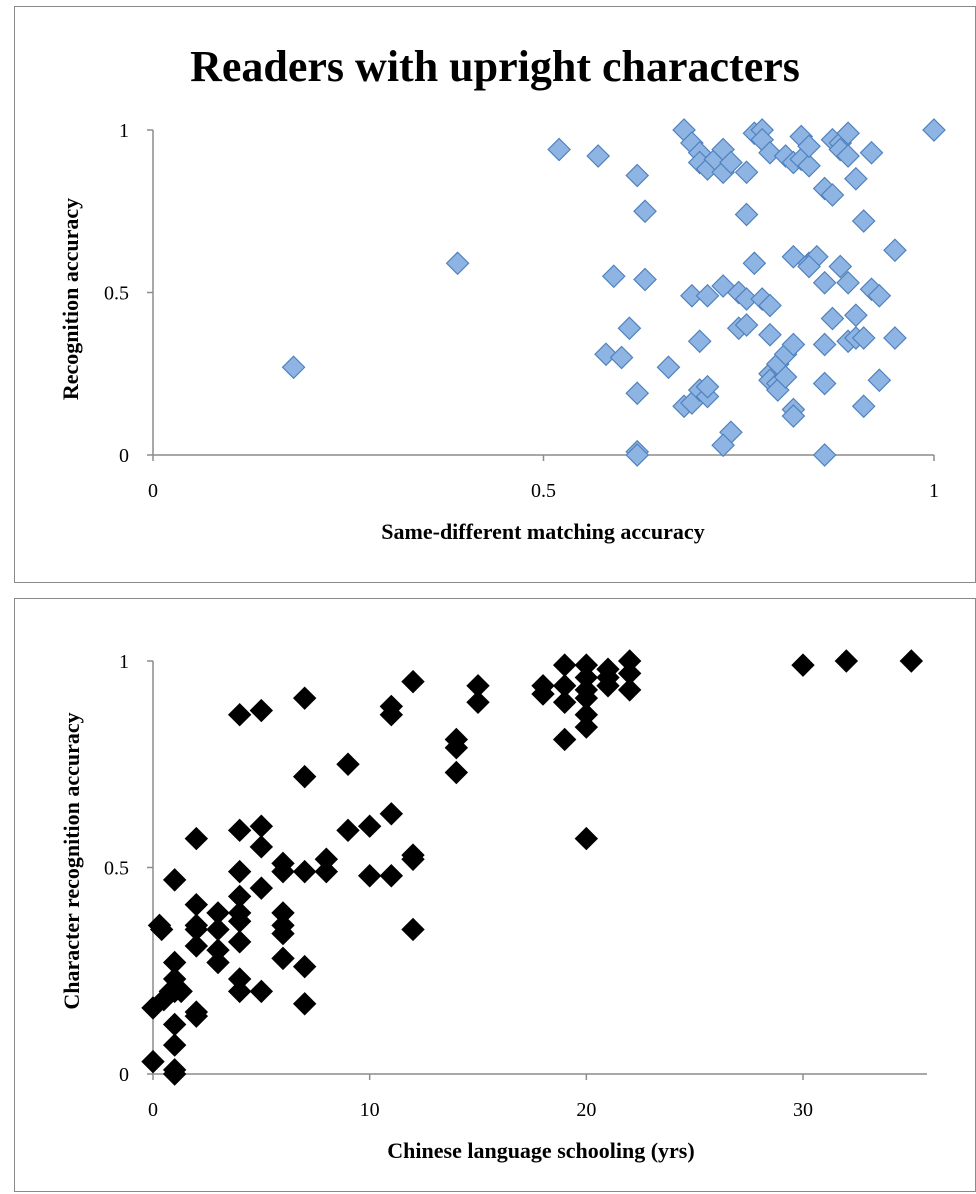 This screenshot has height=1194, width=976. I want to click on x-tick-label: 20, so click(586, 1110).